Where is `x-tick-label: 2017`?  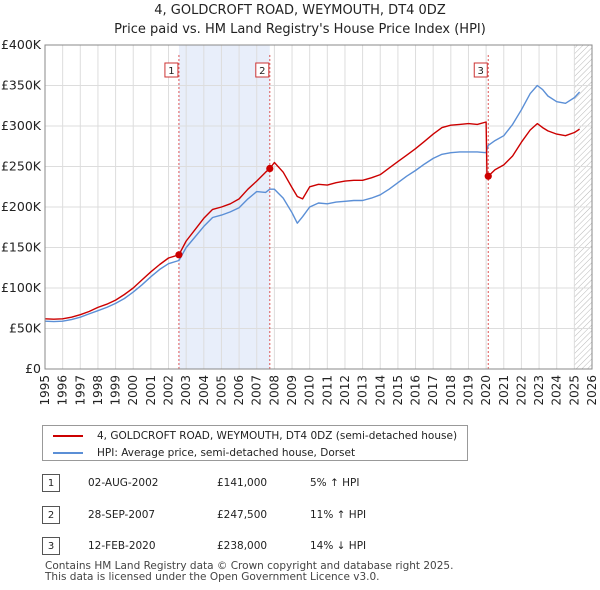
x-tick-label: 2017 is located at coordinates (433, 390).